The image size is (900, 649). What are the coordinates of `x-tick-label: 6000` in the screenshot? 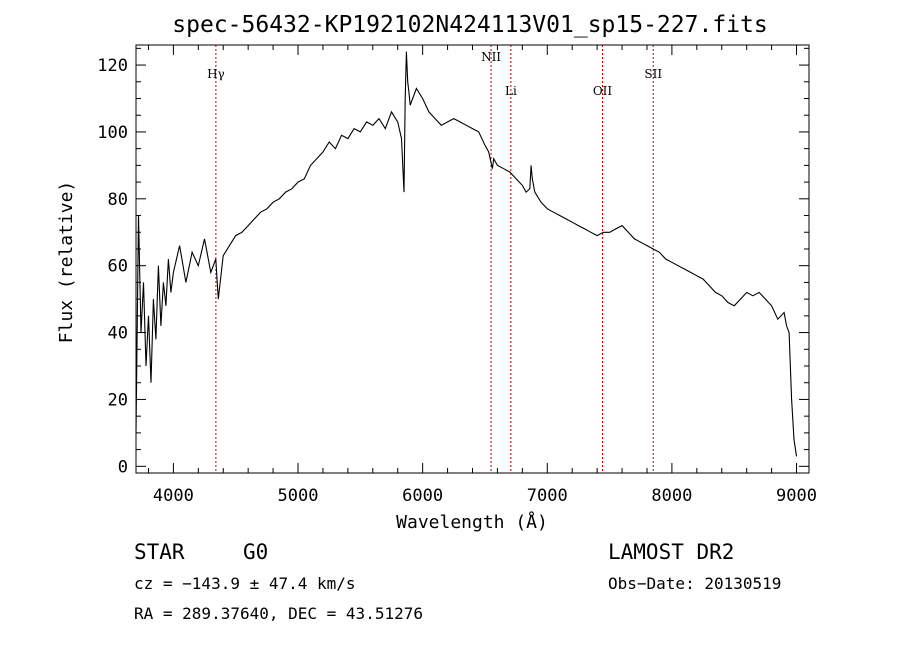 It's located at (422, 496).